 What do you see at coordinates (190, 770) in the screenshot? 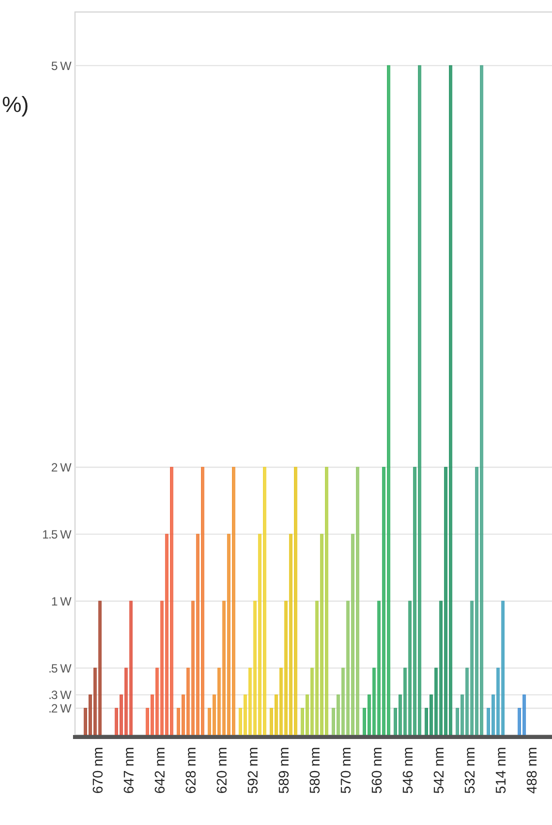
I see `x-tick-label: 628 nm` at bounding box center [190, 770].